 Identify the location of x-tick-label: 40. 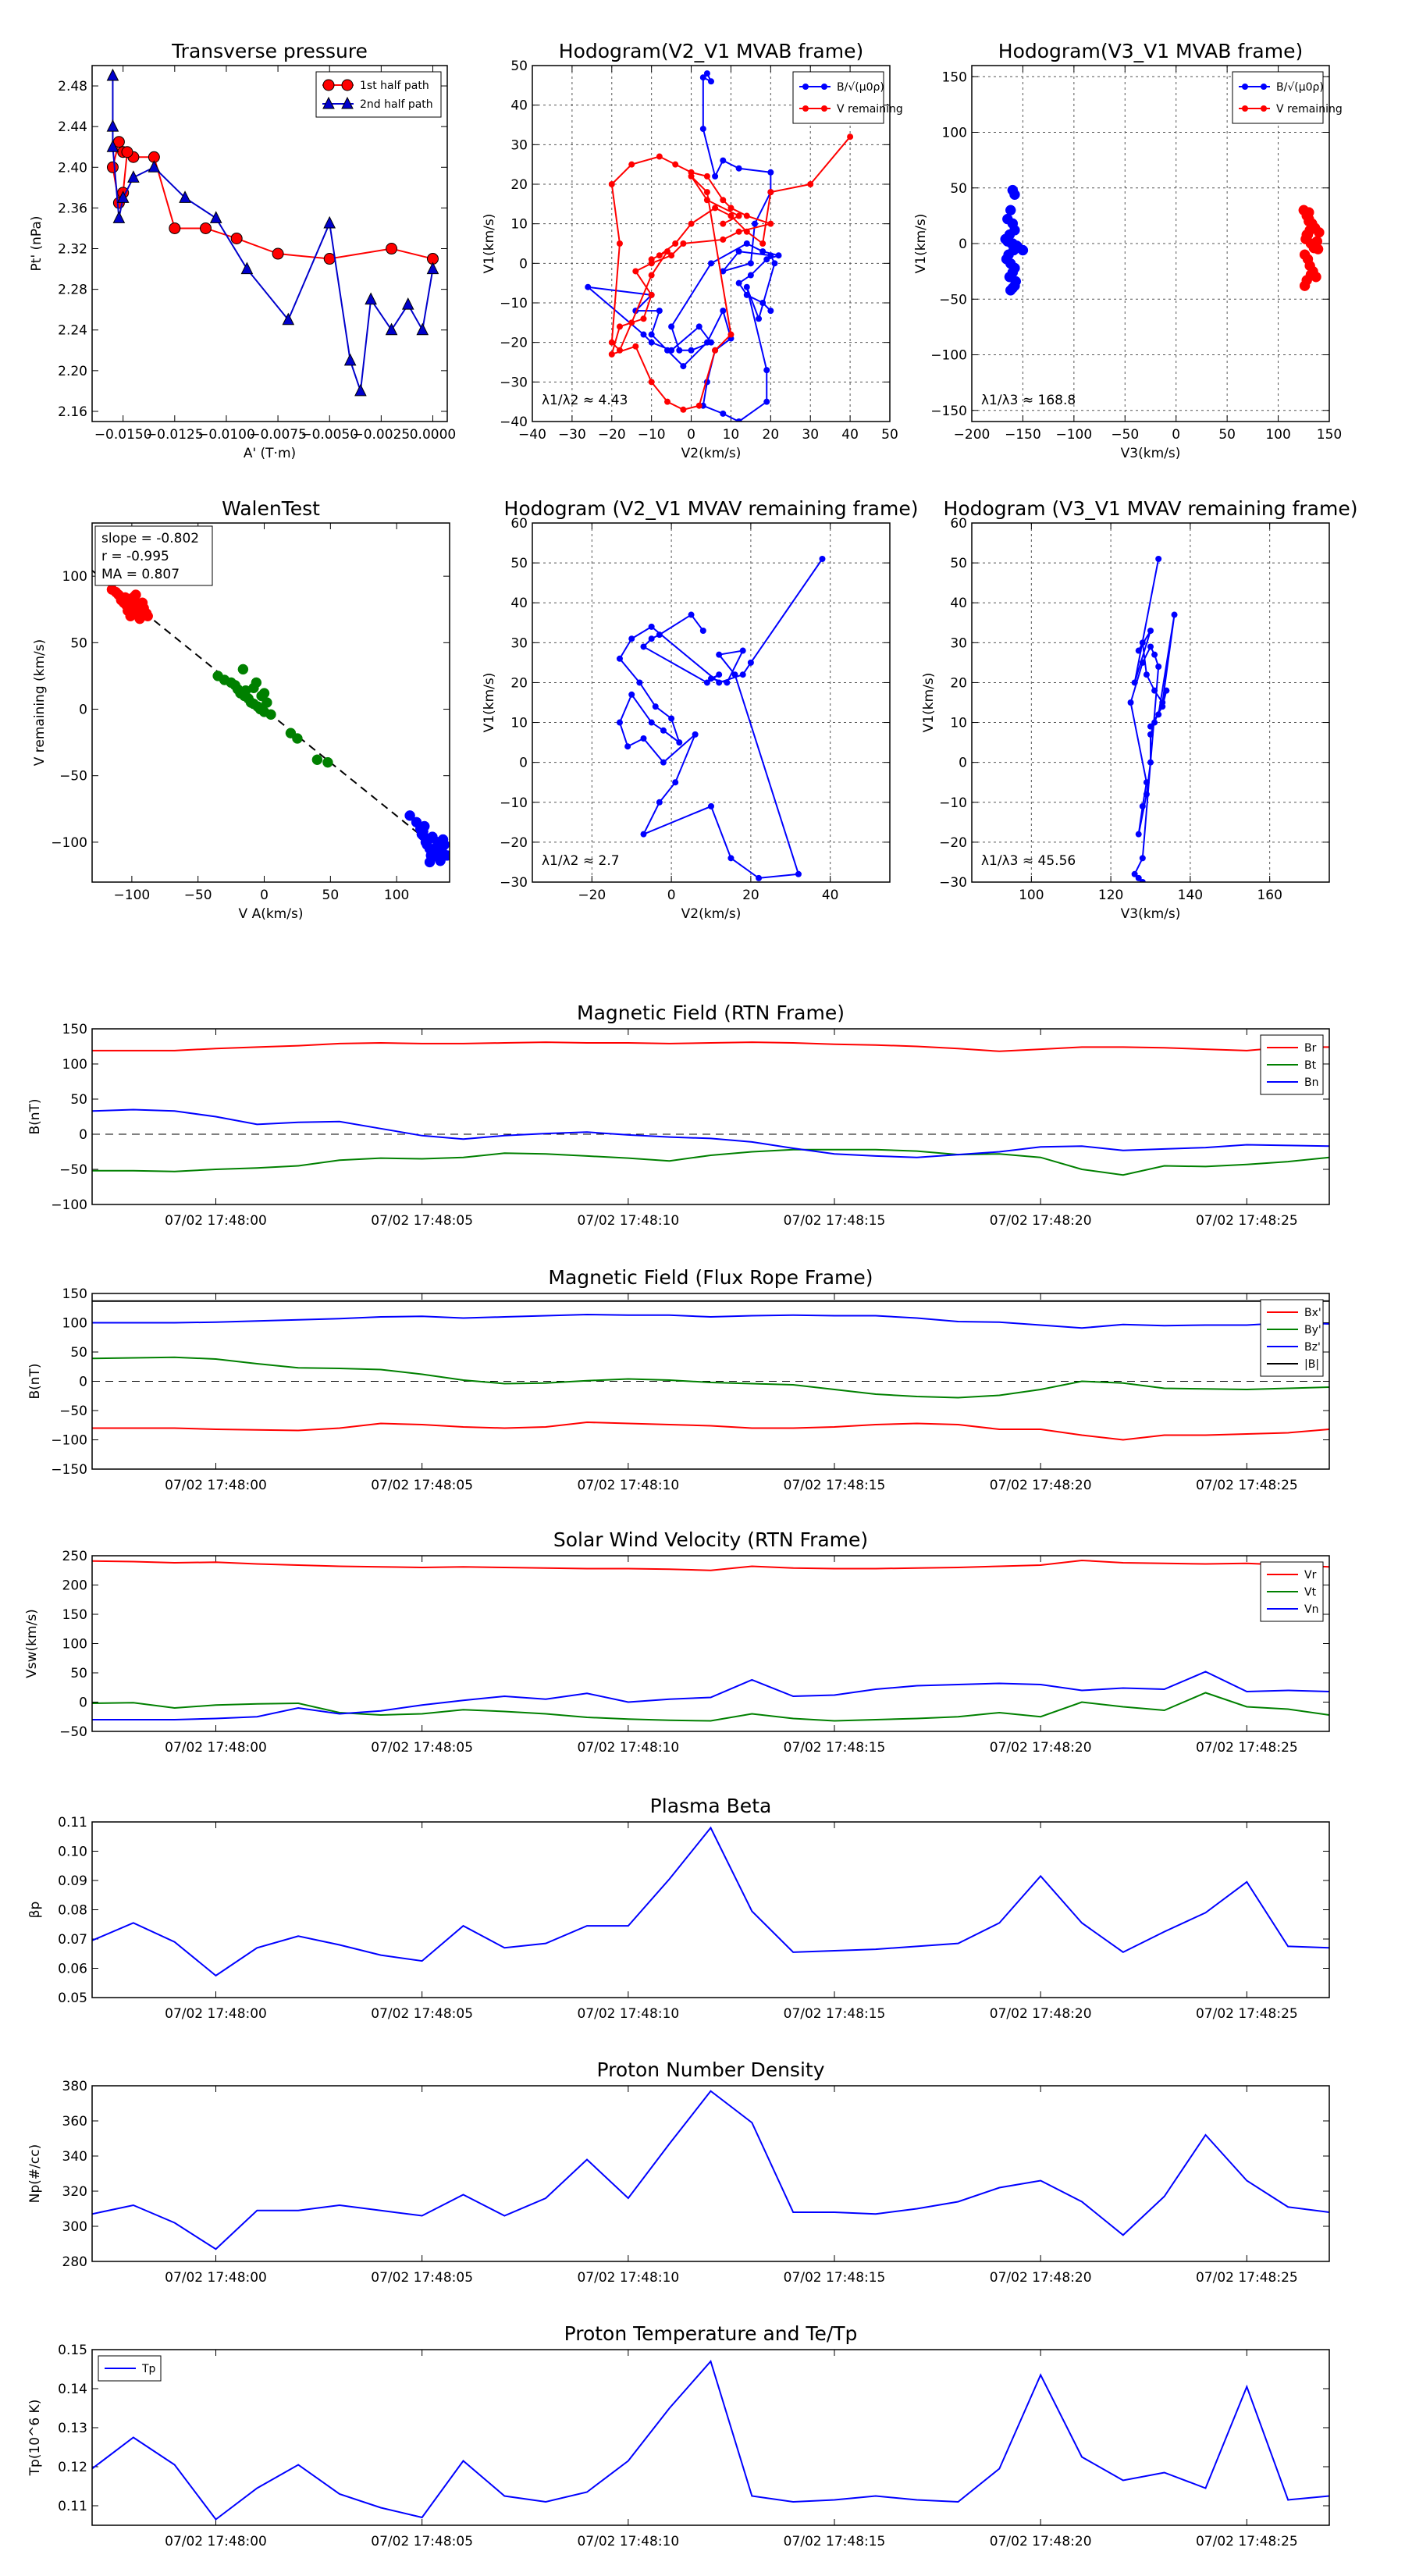
(850, 435).